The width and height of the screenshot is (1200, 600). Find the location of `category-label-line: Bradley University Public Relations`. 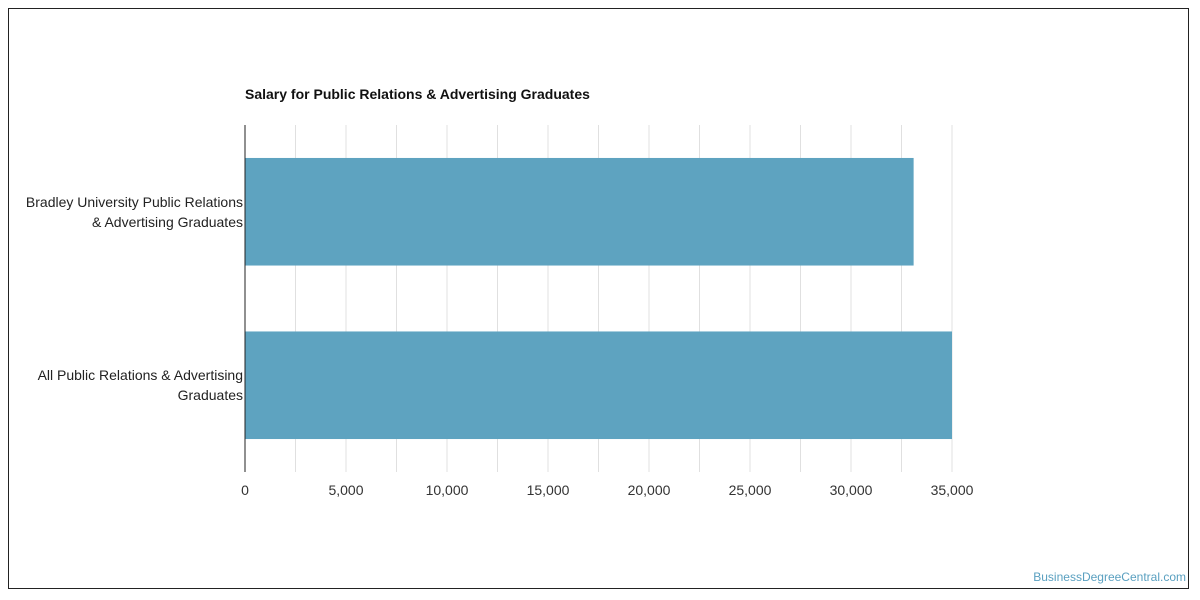

category-label-line: Bradley University Public Relations is located at coordinates (134, 201).